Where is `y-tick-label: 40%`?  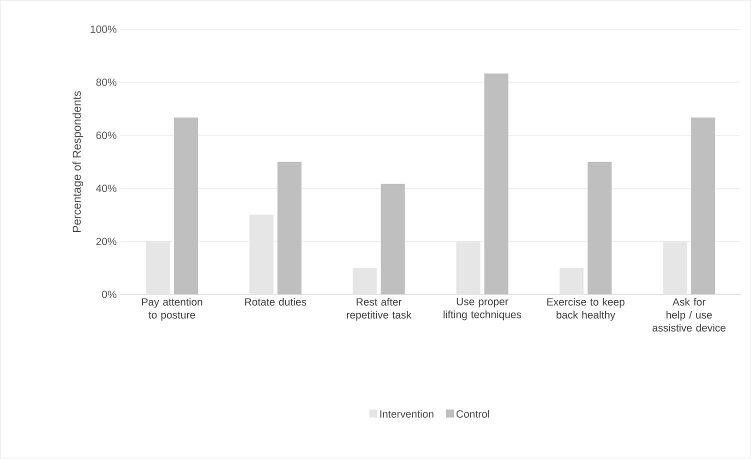 y-tick-label: 40% is located at coordinates (106, 188).